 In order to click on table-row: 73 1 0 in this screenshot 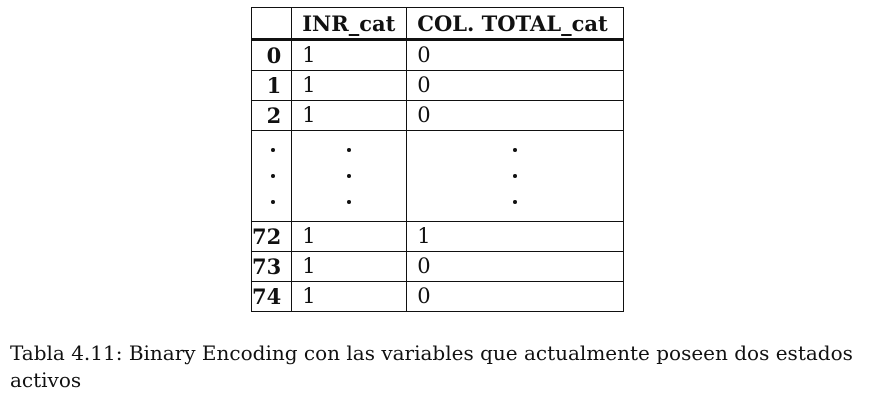, I will do `click(437, 266)`.